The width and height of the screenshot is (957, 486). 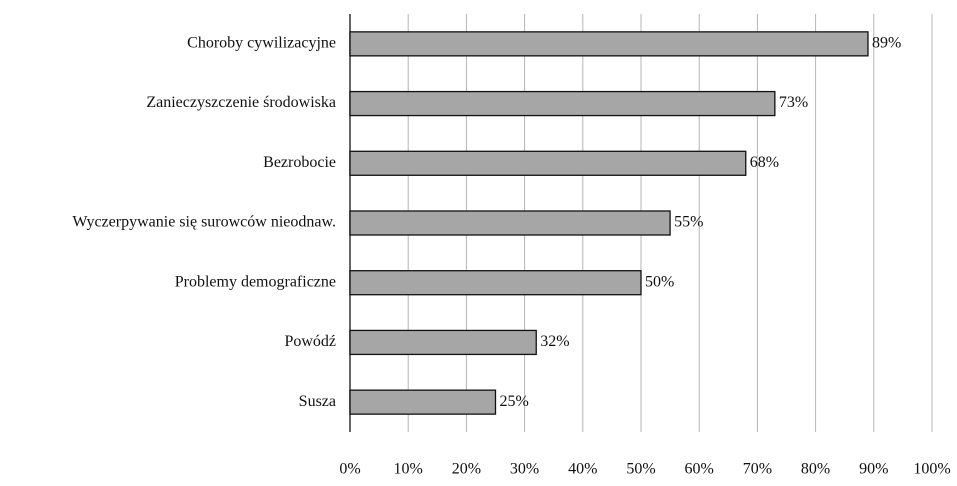 What do you see at coordinates (408, 469) in the screenshot?
I see `x-tick-label: 10%` at bounding box center [408, 469].